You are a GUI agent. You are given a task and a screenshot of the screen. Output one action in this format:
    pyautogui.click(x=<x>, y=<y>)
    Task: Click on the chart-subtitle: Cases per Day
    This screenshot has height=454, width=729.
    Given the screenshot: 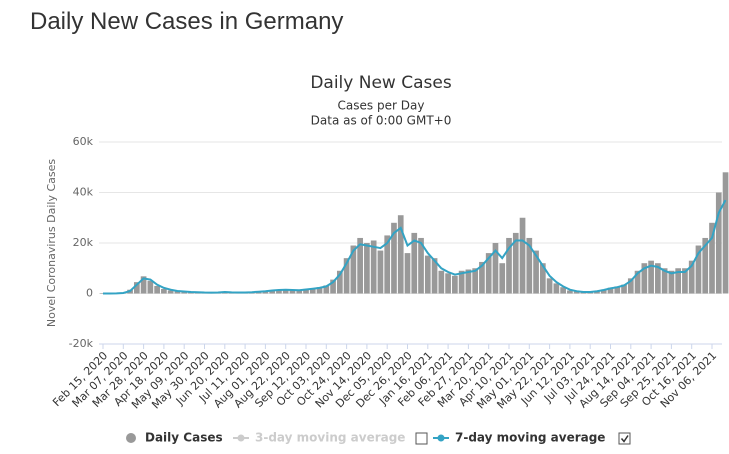 What is the action you would take?
    pyautogui.click(x=381, y=106)
    